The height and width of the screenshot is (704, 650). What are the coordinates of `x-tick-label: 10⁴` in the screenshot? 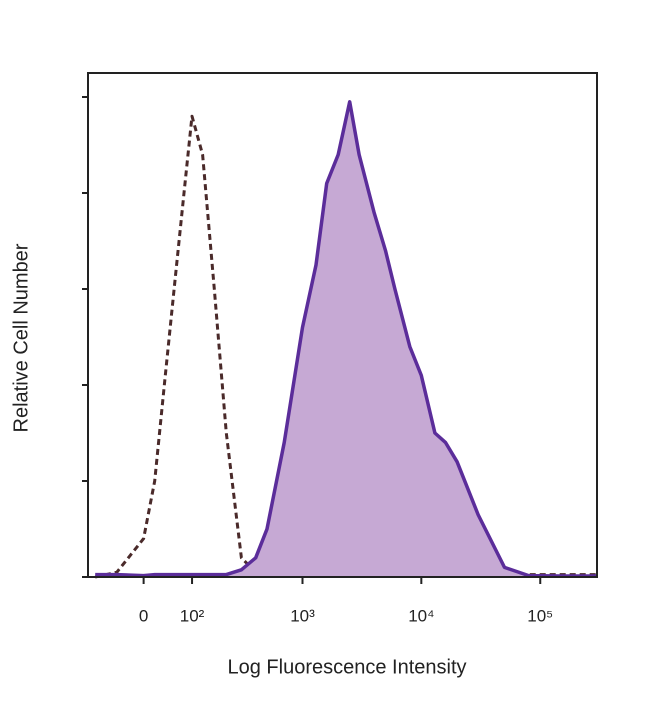 It's located at (421, 615).